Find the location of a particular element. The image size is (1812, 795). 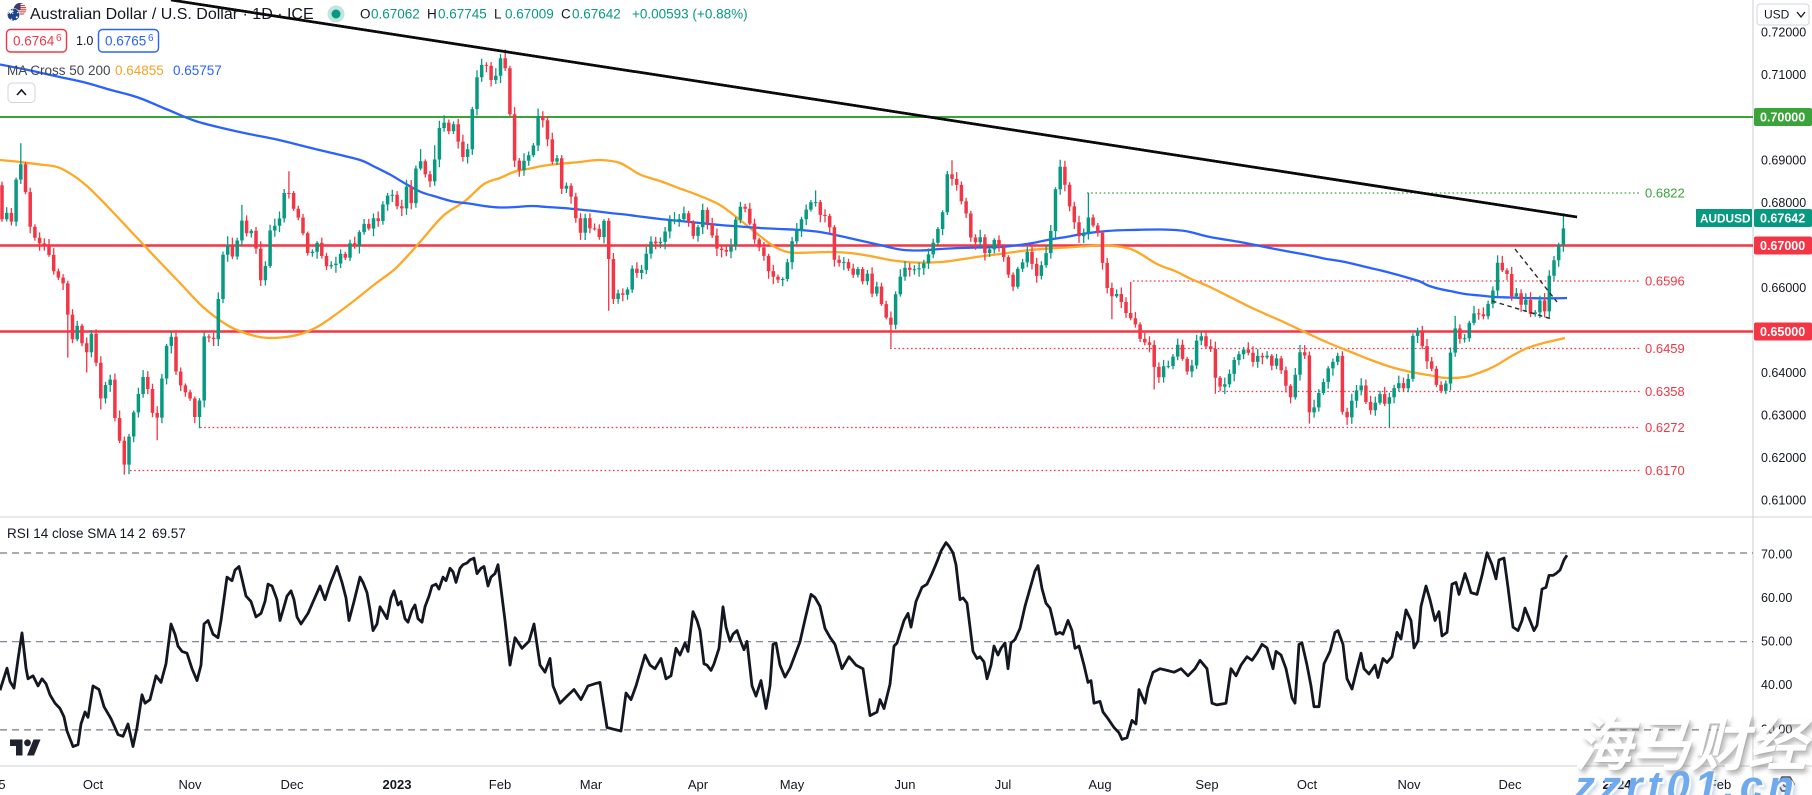

svg-text: 0.6170 is located at coordinates (1665, 470).